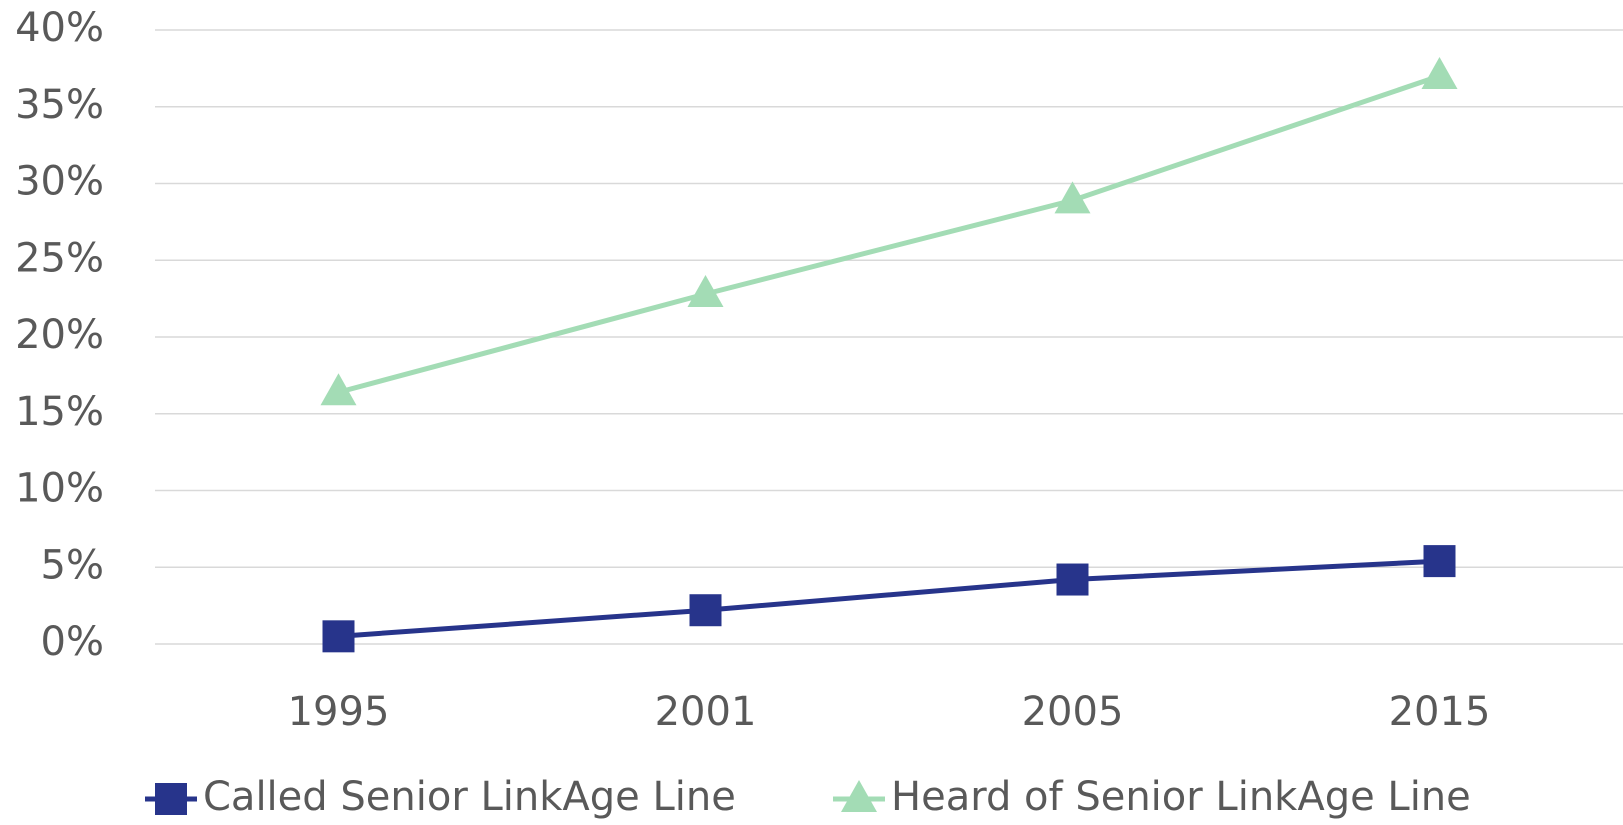 This screenshot has height=825, width=1623. I want to click on y-tick-label: 15%, so click(59, 412).